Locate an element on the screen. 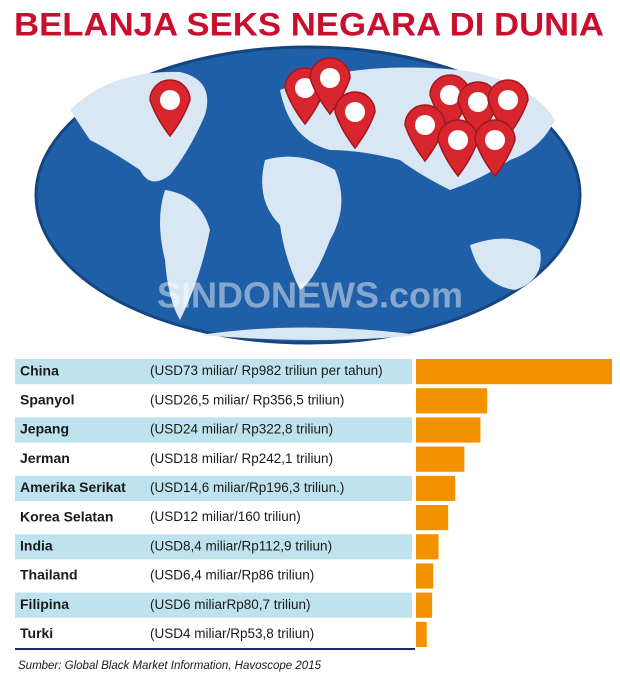  value-label: (USD6,4 miliar/Rp86 triliun) is located at coordinates (232, 575).